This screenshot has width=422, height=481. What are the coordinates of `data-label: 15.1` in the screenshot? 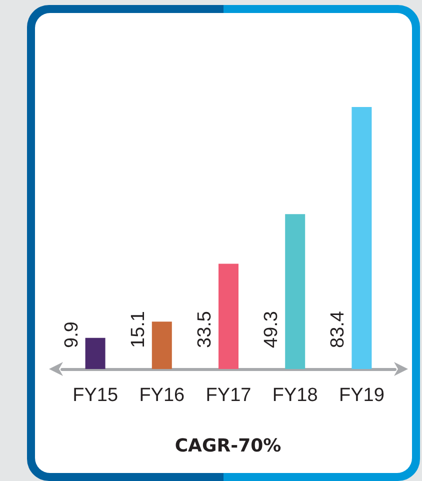 It's located at (138, 329).